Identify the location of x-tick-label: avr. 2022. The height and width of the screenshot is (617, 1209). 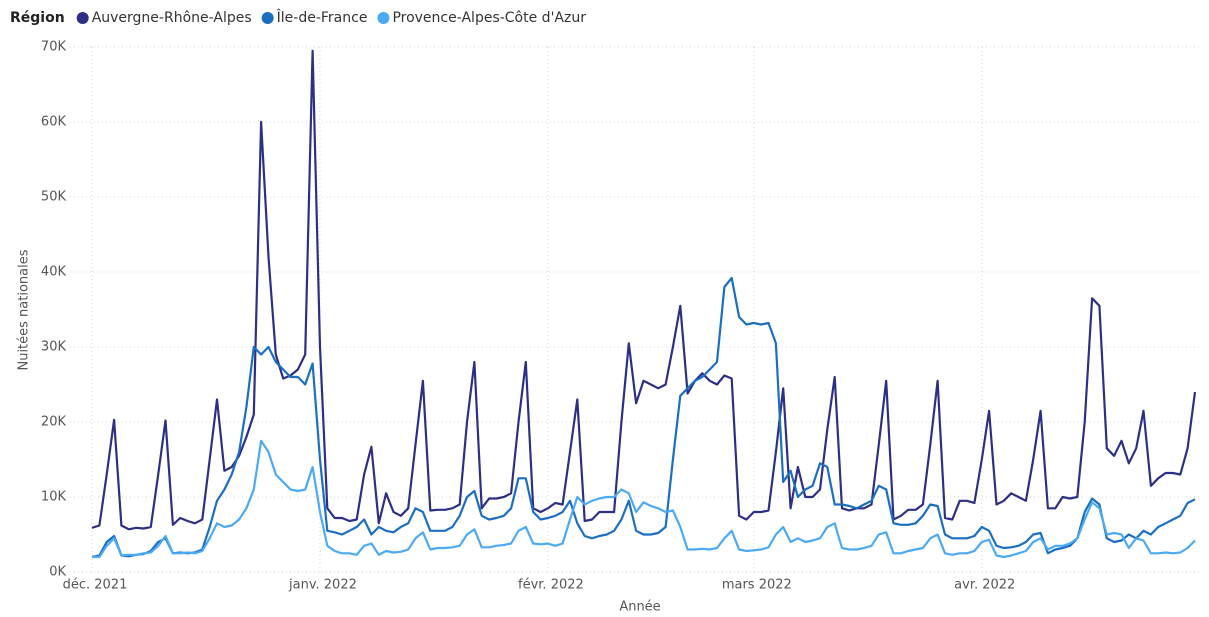
(984, 585).